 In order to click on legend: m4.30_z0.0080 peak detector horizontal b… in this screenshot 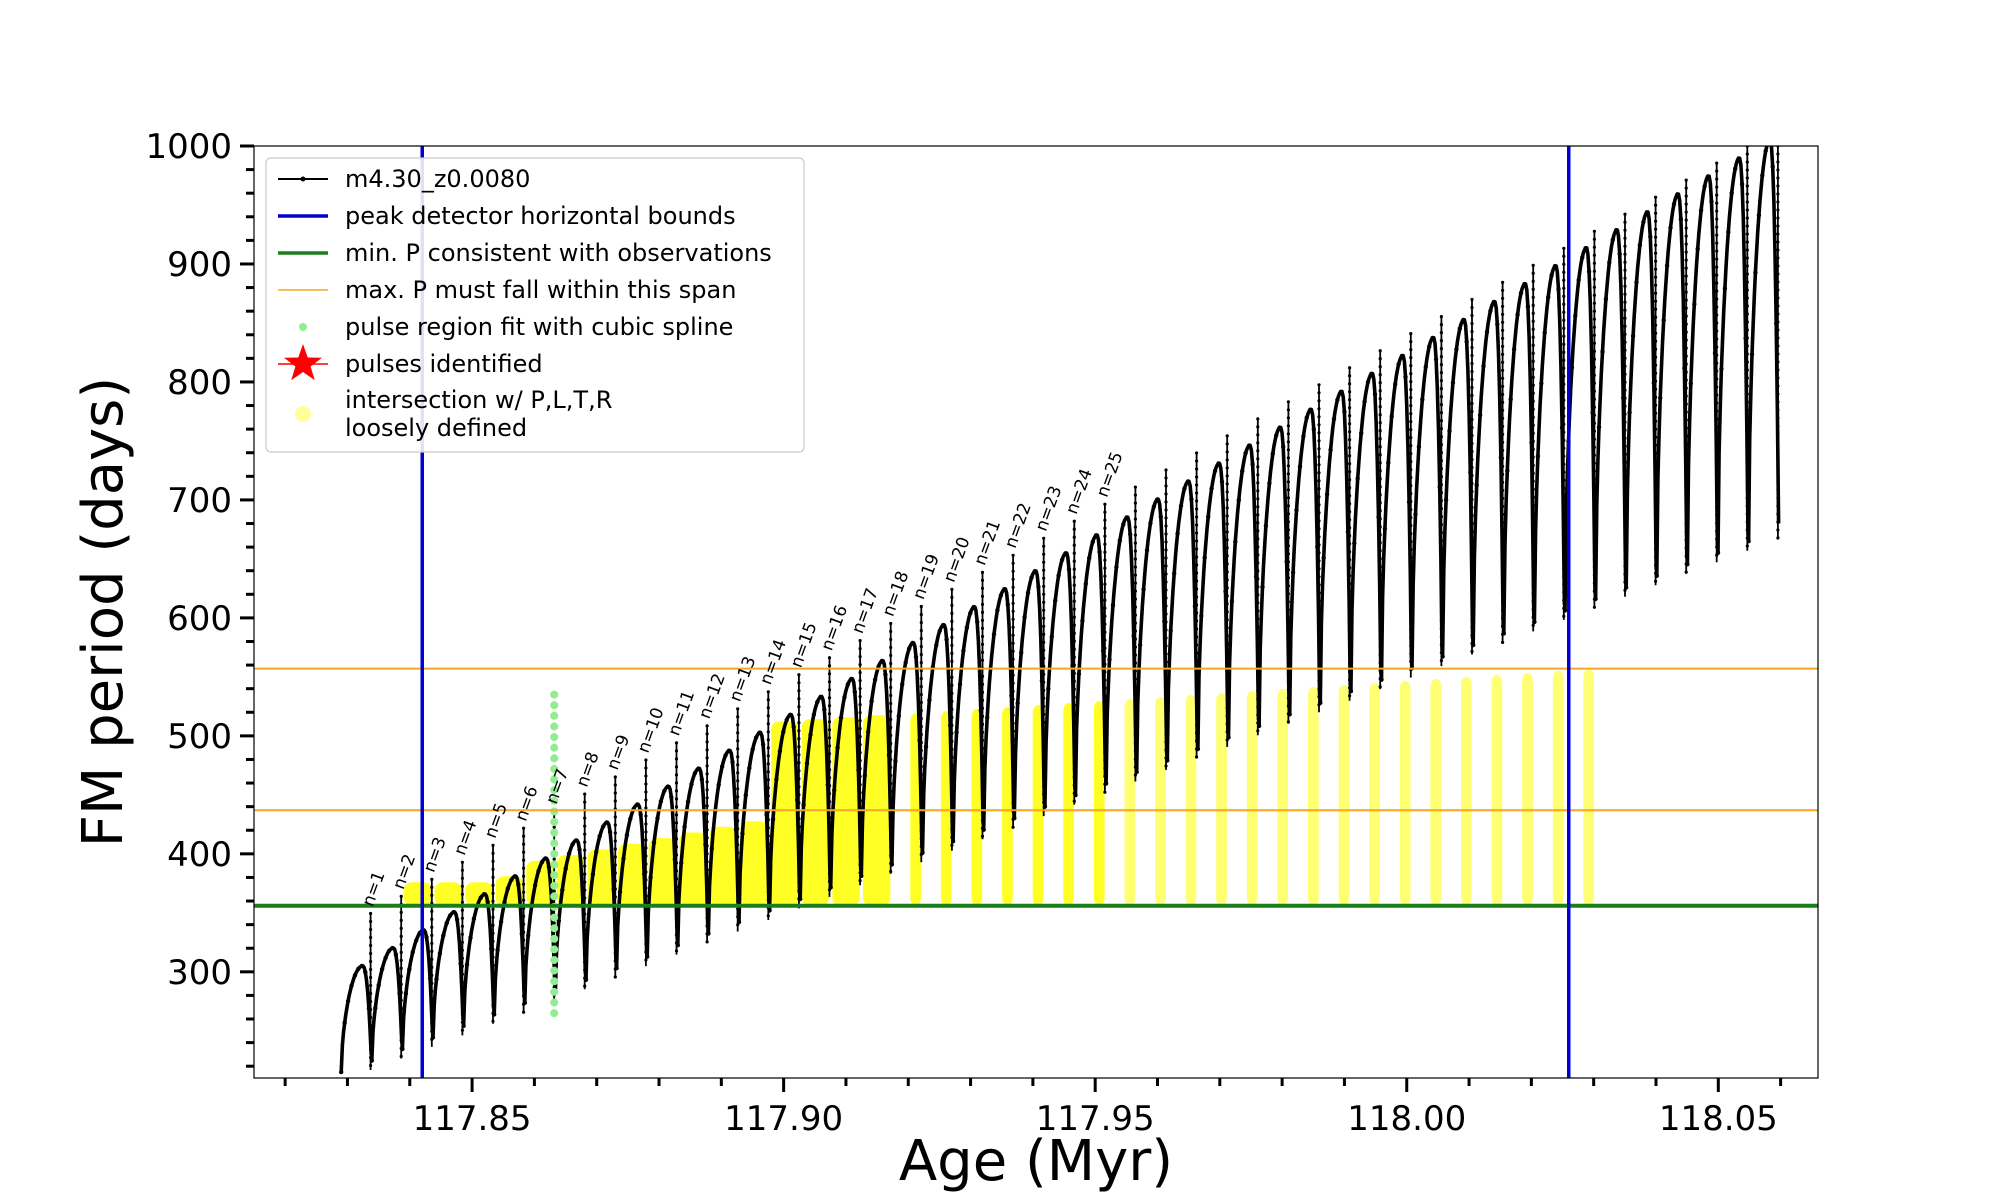, I will do `click(535, 305)`.